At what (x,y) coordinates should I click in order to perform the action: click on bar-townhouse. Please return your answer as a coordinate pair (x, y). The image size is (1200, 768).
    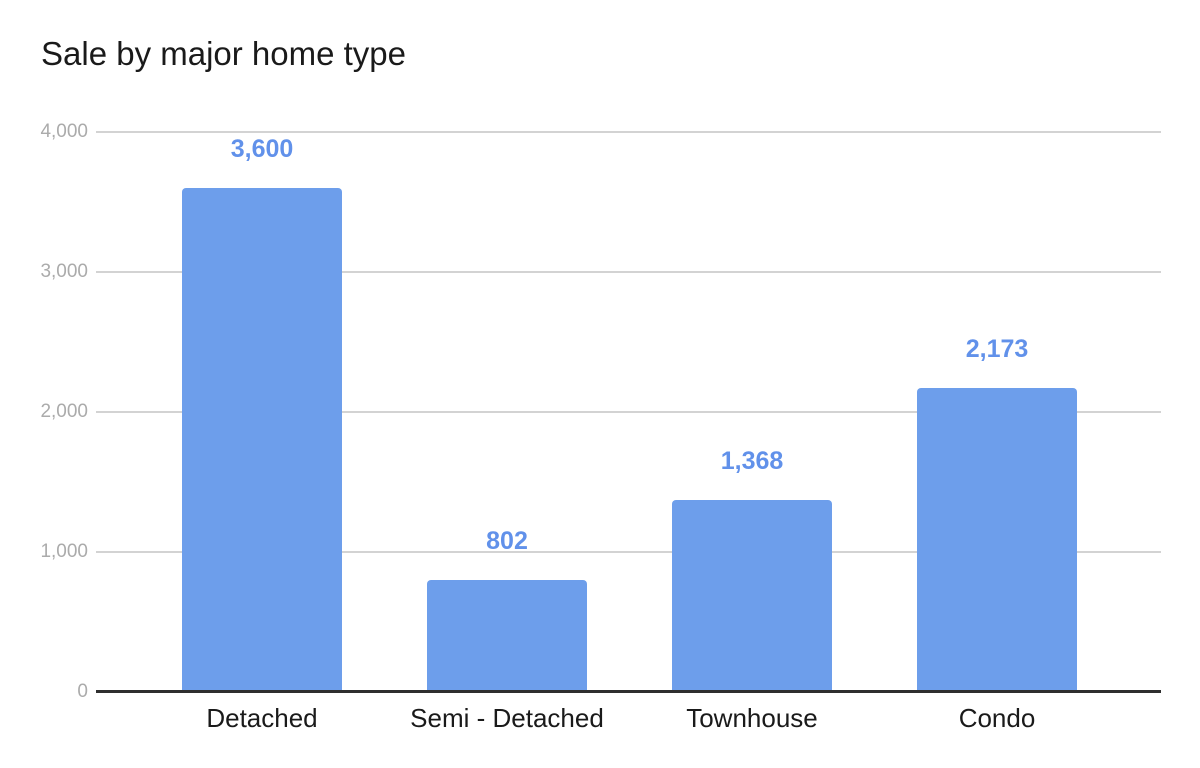
    Looking at the image, I should click on (752, 596).